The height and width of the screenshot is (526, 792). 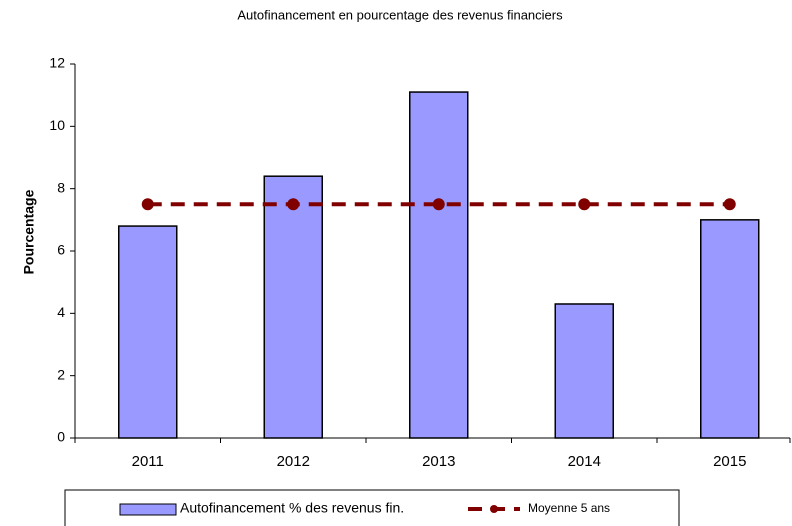 What do you see at coordinates (292, 508) in the screenshot?
I see `legend-label: Autofinancement % des revenus fin.` at bounding box center [292, 508].